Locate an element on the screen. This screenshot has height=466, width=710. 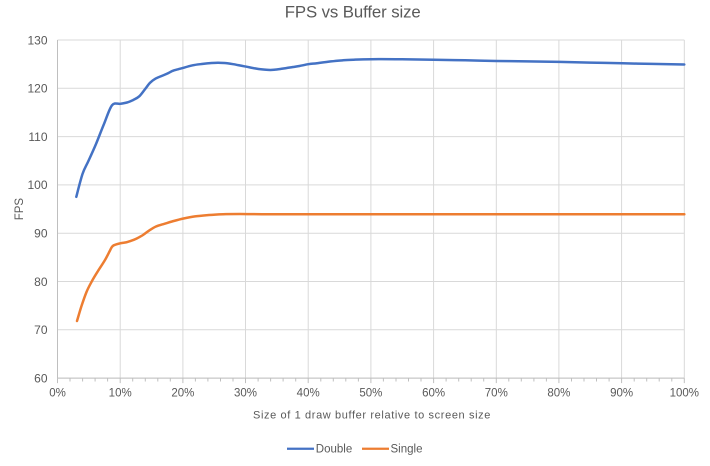
svg-text: 90 is located at coordinates (41, 234).